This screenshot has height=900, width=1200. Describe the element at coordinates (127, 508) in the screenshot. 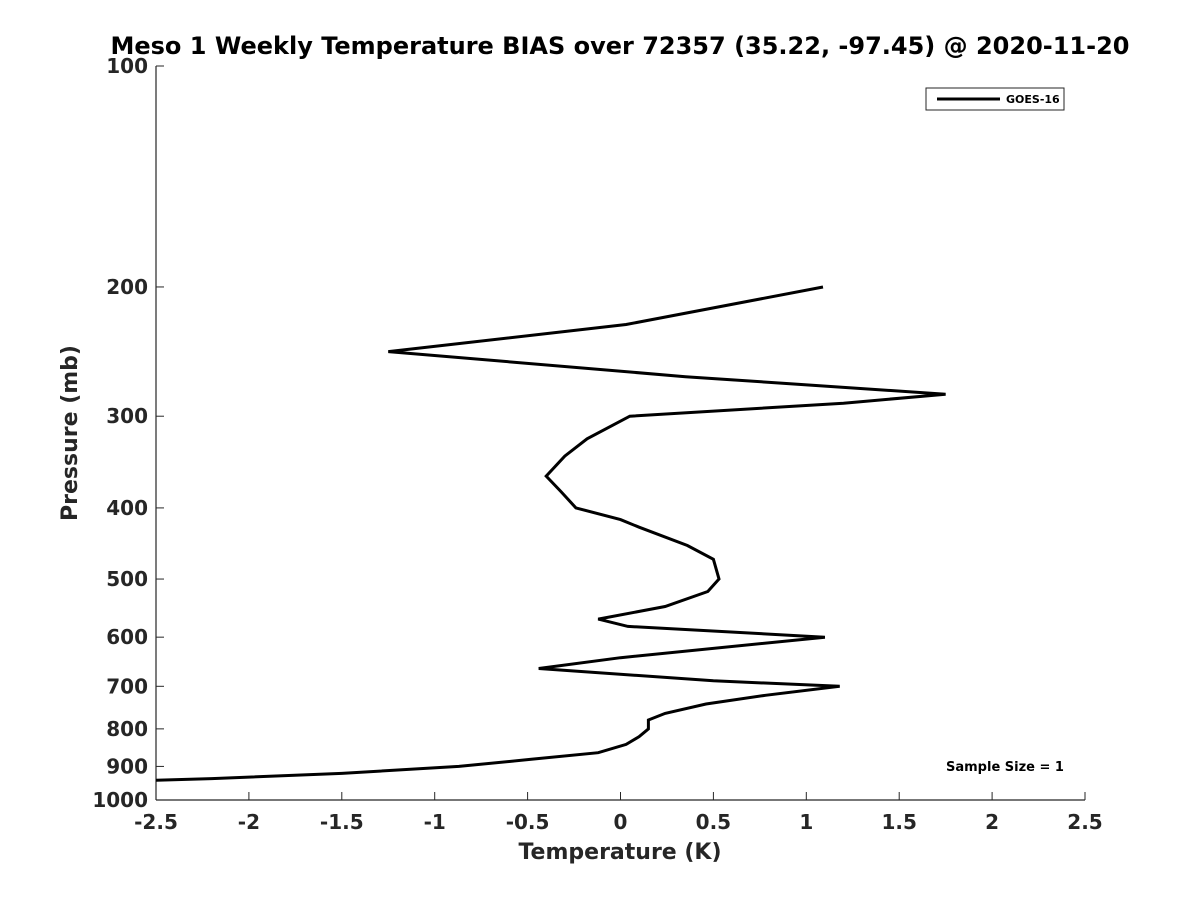

I see `y-tick-label: 400` at that location.